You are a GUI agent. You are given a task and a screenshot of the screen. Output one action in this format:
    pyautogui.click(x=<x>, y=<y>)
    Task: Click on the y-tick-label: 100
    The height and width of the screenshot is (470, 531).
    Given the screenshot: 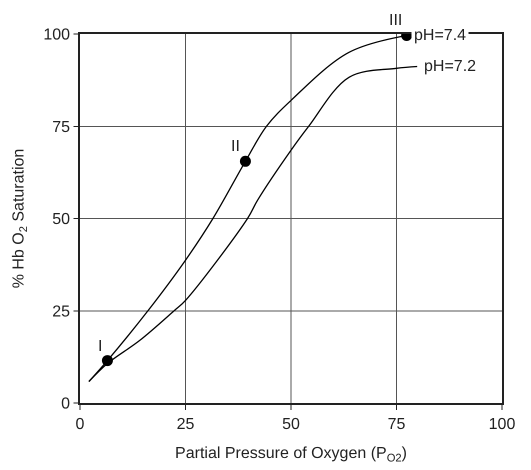 What is the action you would take?
    pyautogui.click(x=56, y=35)
    